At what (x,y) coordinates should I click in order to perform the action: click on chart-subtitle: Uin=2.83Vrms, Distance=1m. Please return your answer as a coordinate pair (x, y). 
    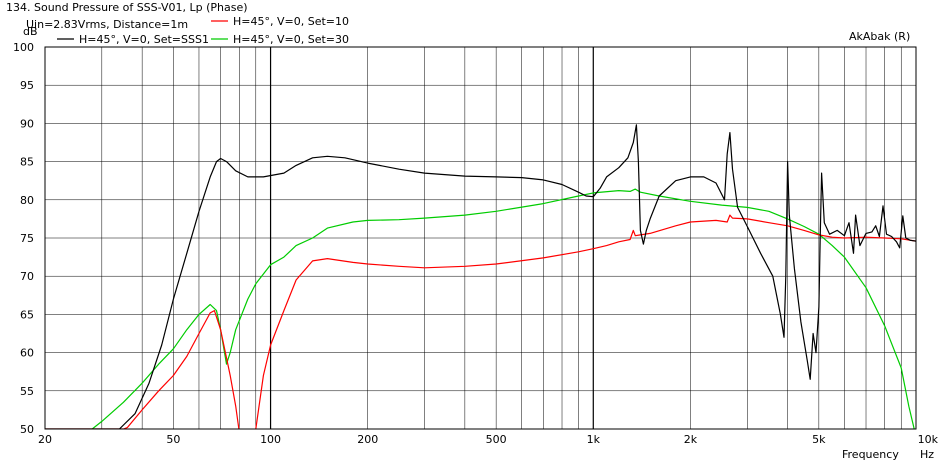
    Looking at the image, I should click on (107, 24).